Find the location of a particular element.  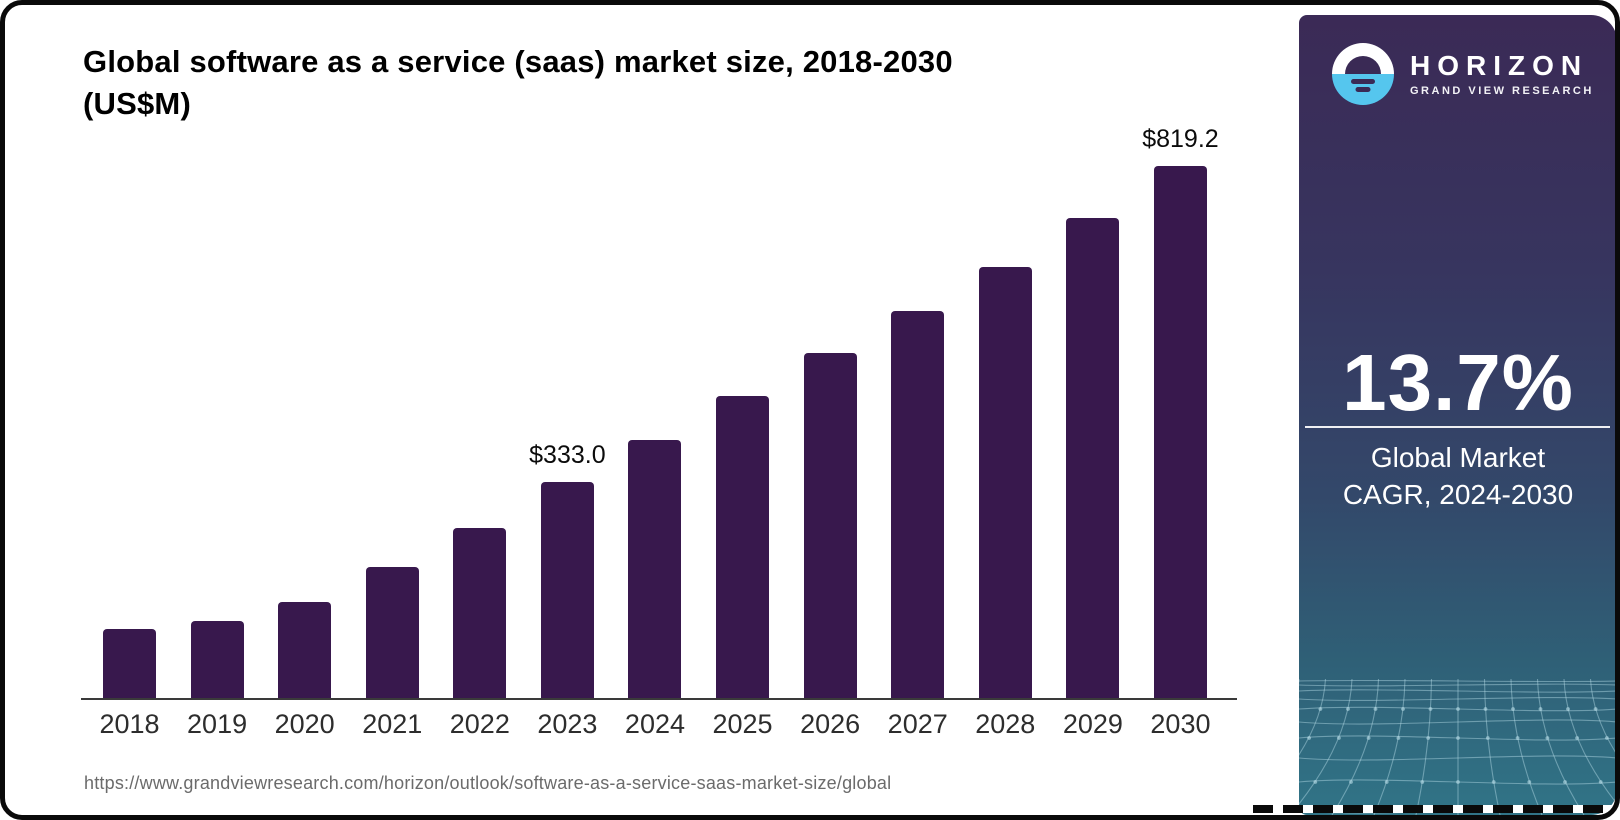

x-axis-label-2026: 2026 is located at coordinates (830, 724).